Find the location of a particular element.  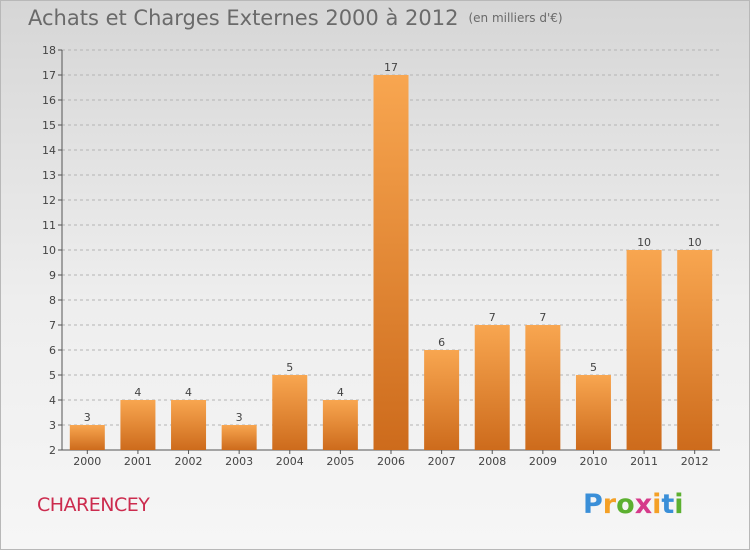

y-tick-label: 4 is located at coordinates (52, 400).